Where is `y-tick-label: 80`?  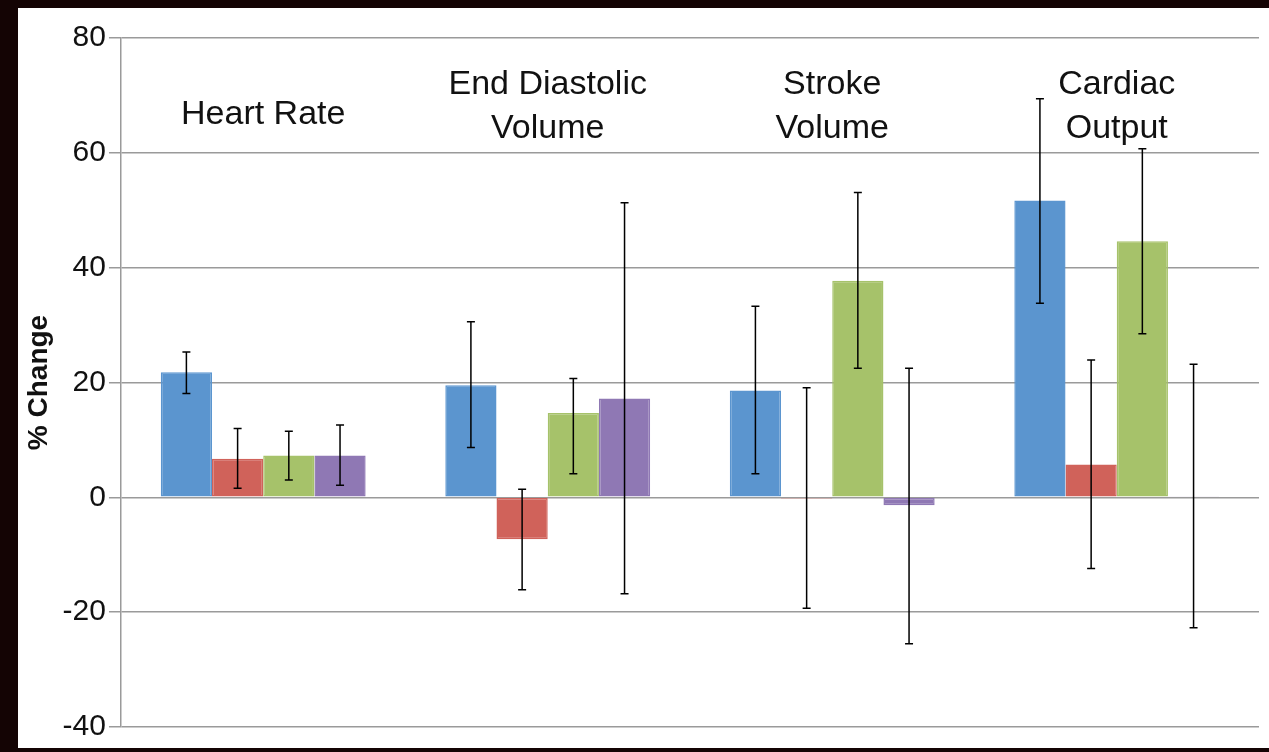 y-tick-label: 80 is located at coordinates (89, 36).